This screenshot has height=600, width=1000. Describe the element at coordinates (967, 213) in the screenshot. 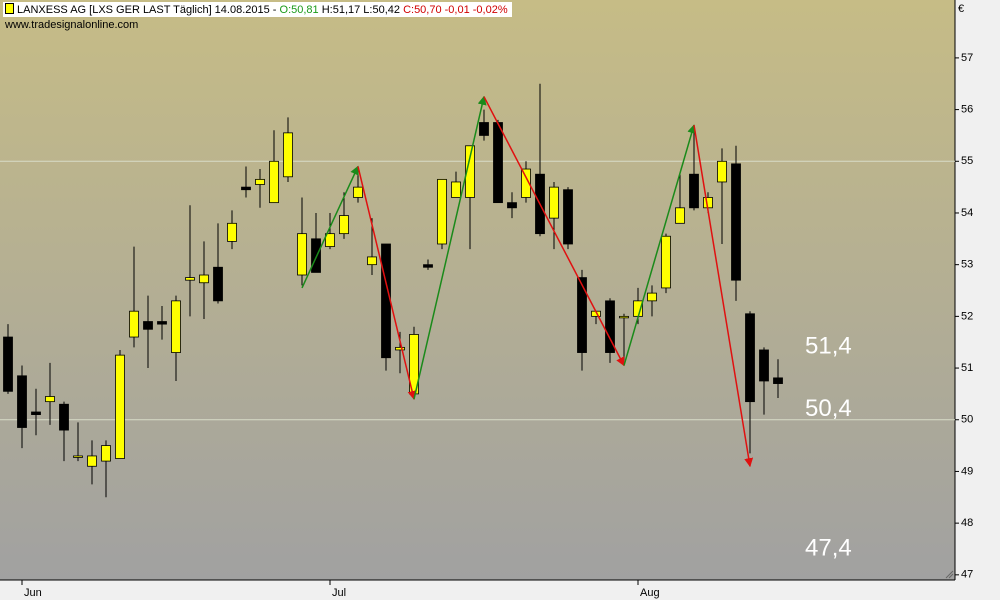

I see `y-tick-label: 54` at that location.